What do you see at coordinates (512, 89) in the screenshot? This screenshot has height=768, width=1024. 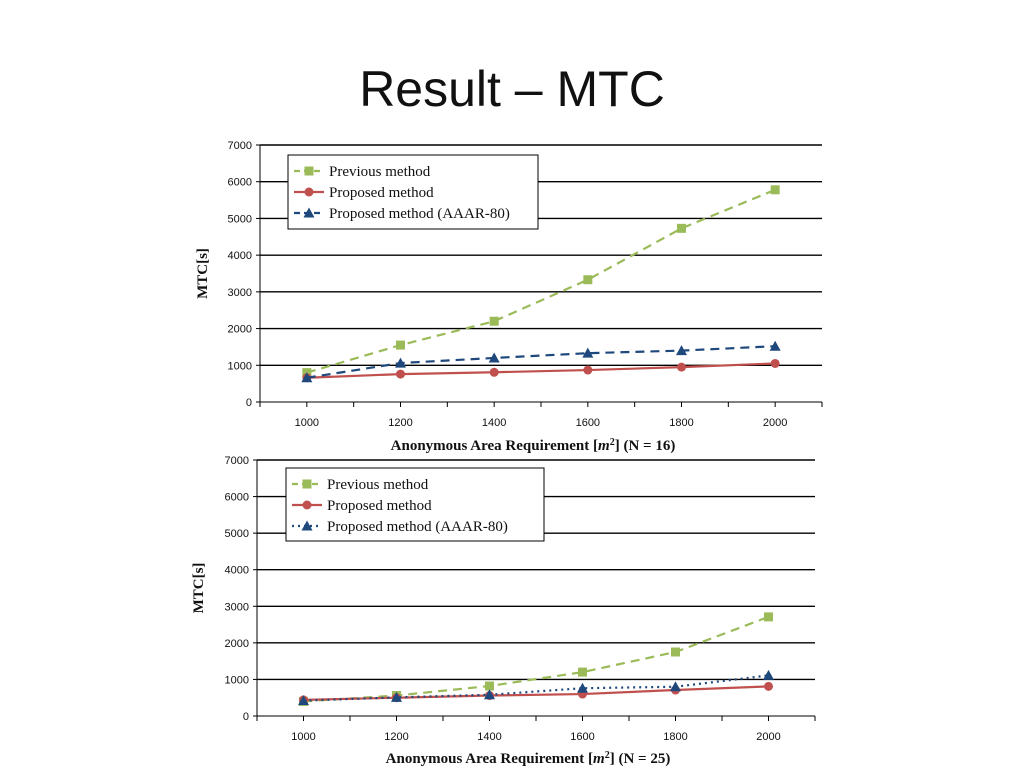 I see `slide-title: Result – MTC` at bounding box center [512, 89].